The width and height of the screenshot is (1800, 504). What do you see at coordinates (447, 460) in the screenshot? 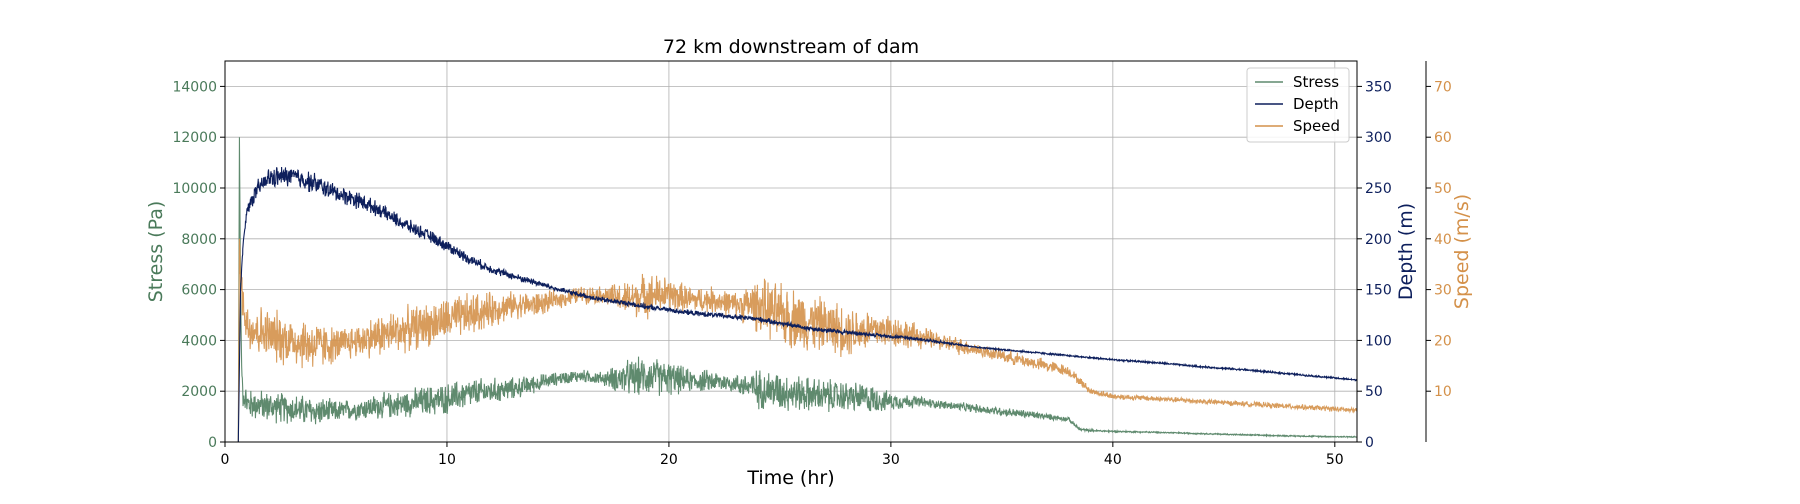
I see `x-tick-label: 10` at bounding box center [447, 460].